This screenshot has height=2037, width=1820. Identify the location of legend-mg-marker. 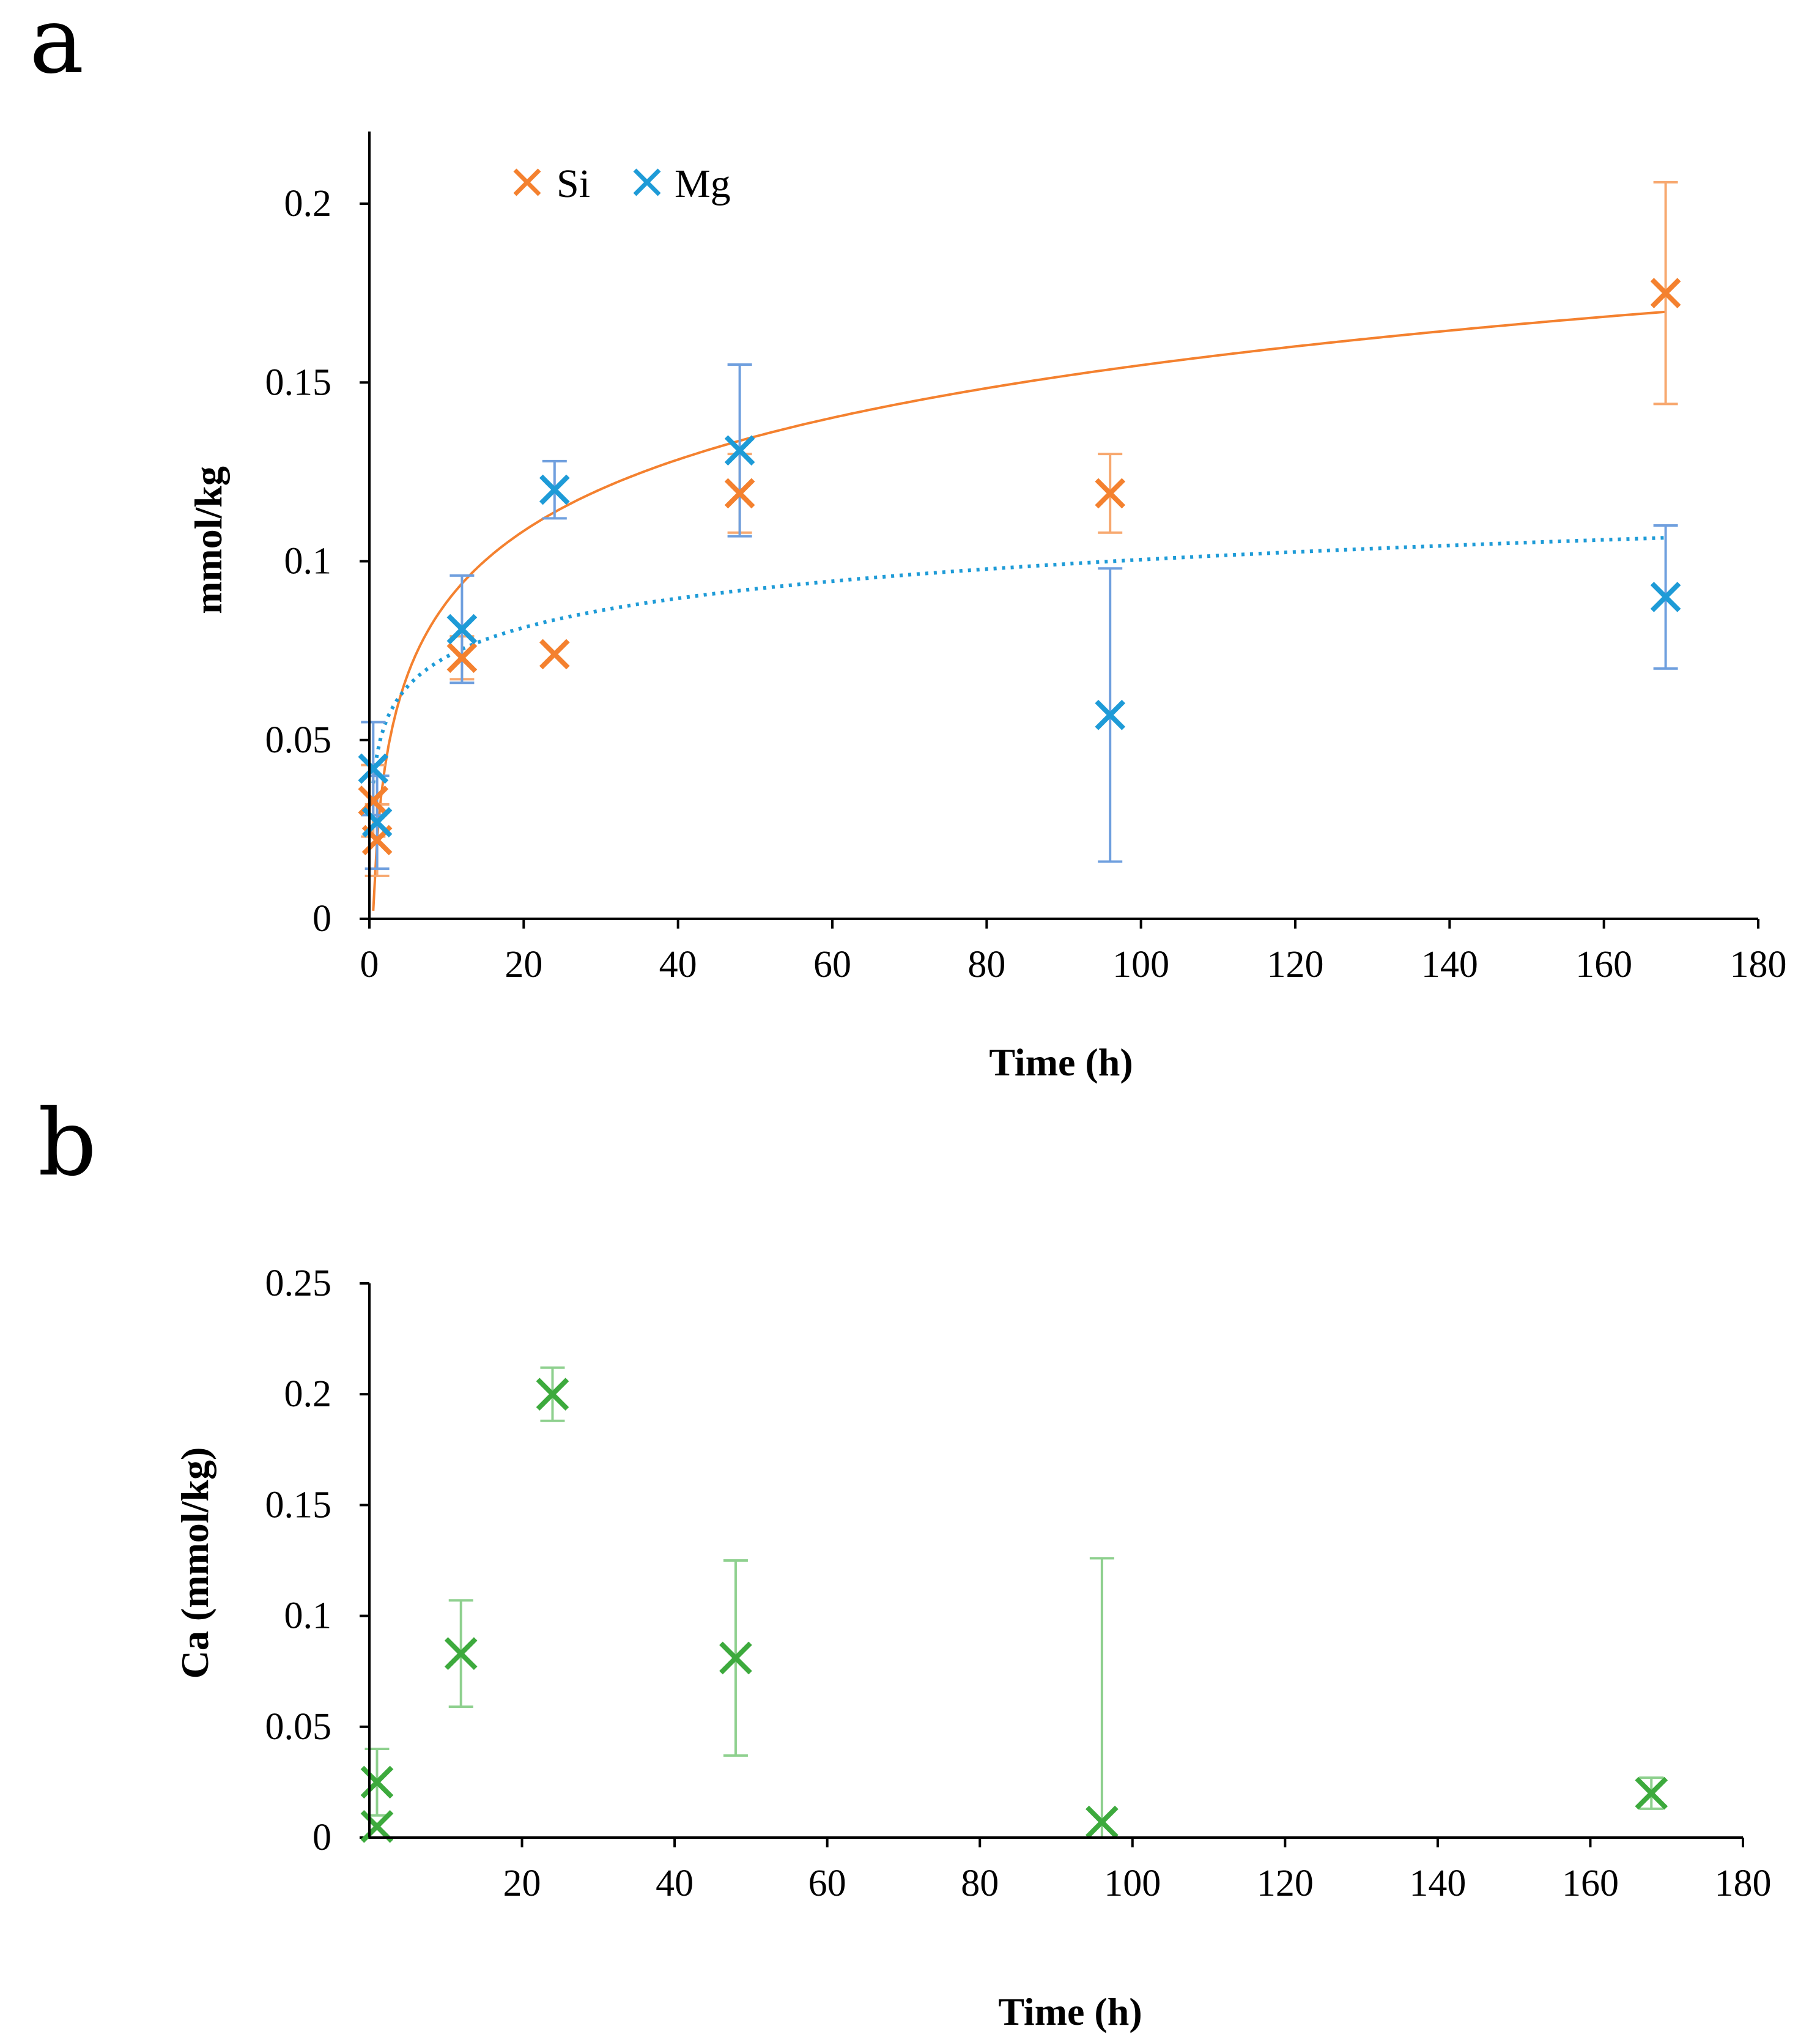
(647, 182).